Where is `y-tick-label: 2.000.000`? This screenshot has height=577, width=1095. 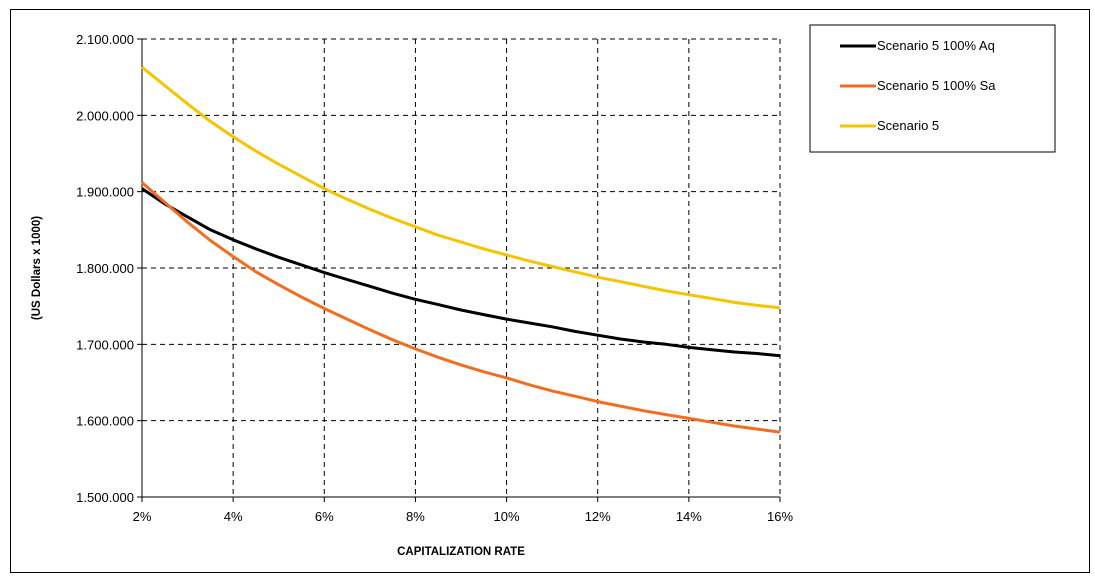
y-tick-label: 2.000.000 is located at coordinates (105, 115).